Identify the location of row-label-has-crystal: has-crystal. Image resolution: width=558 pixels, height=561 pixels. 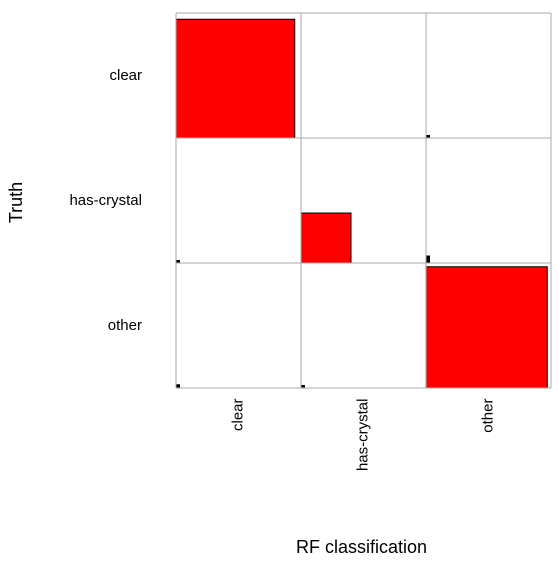
(105, 200).